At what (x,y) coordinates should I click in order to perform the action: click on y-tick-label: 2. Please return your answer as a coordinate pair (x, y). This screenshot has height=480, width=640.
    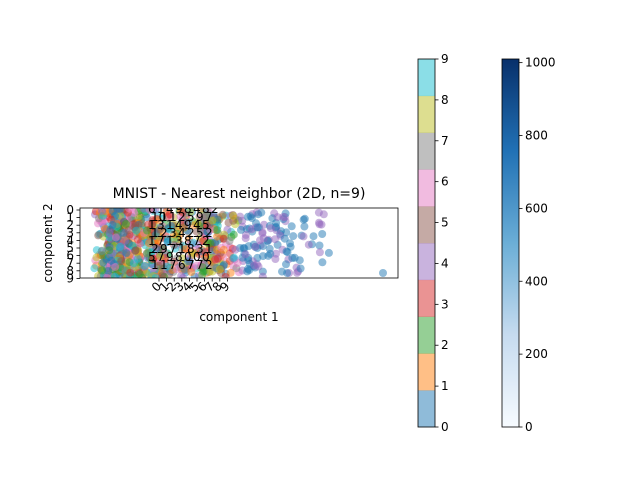
    Looking at the image, I should click on (70, 225).